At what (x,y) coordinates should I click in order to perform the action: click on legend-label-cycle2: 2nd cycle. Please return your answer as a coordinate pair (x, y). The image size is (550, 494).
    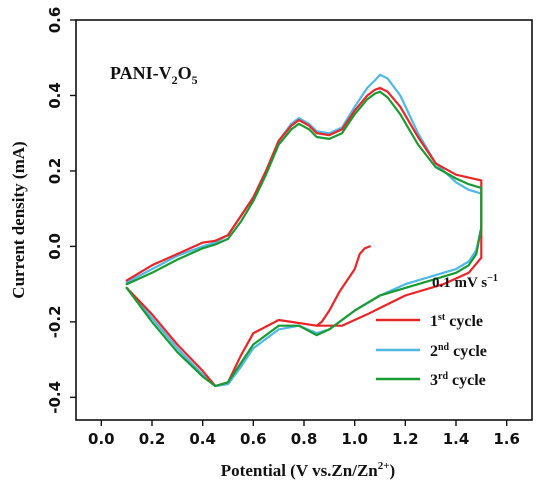
    Looking at the image, I should click on (458, 351).